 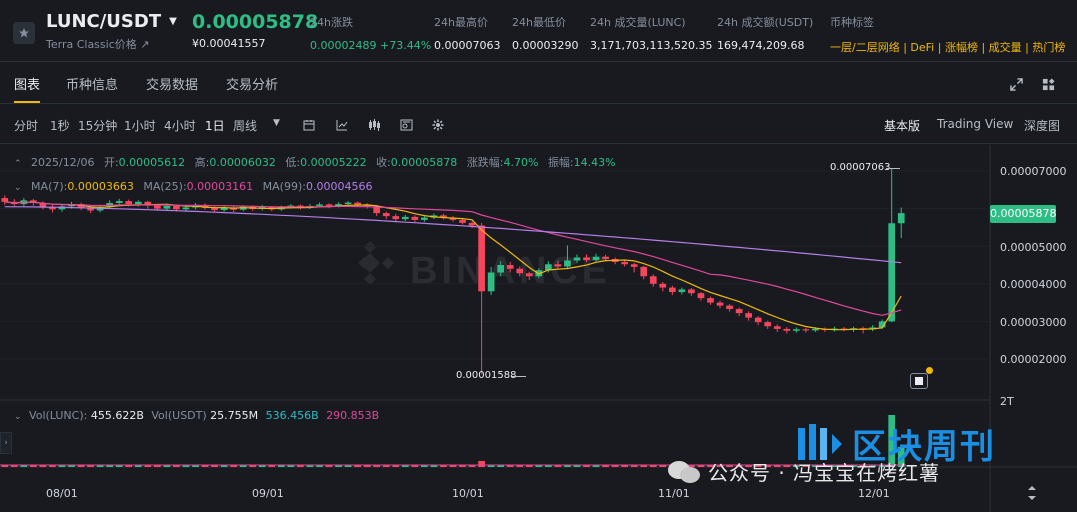 I want to click on wechat-overlay: 公众号 · 冯宝宝在烤红薯, so click(x=804, y=471).